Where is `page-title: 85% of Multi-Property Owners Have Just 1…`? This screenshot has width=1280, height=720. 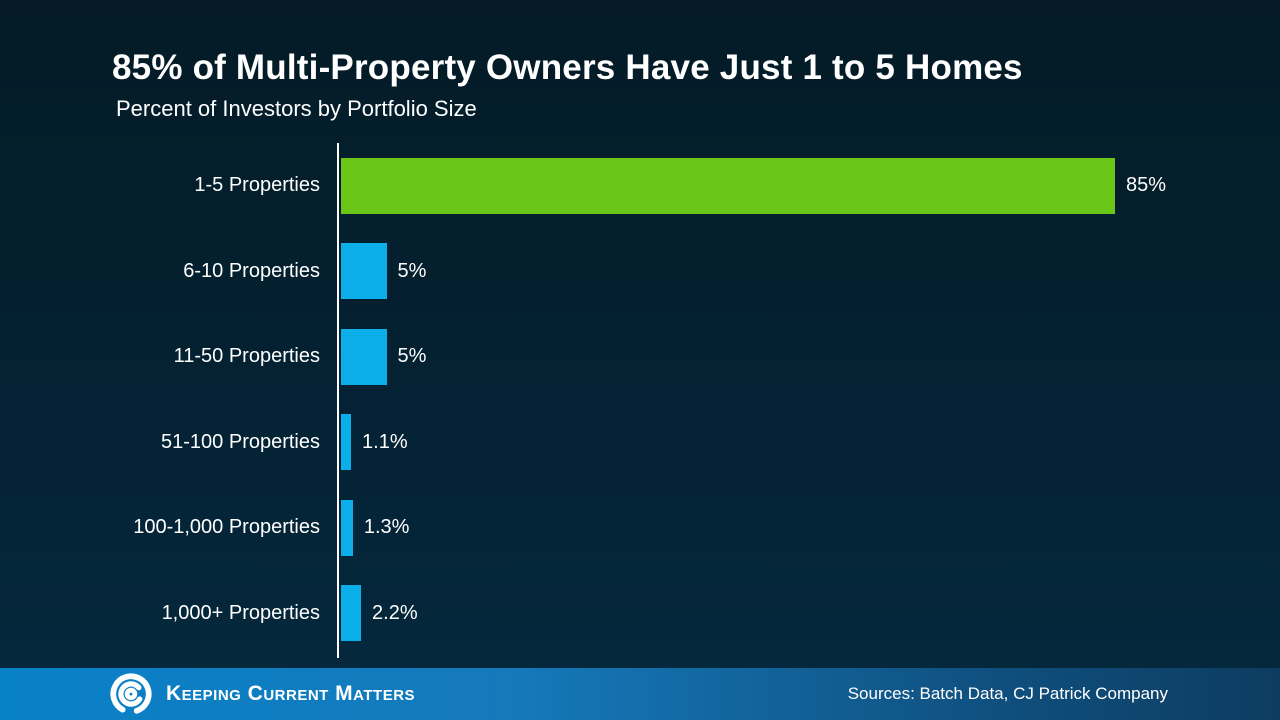
page-title: 85% of Multi-Property Owners Have Just 1… is located at coordinates (567, 67).